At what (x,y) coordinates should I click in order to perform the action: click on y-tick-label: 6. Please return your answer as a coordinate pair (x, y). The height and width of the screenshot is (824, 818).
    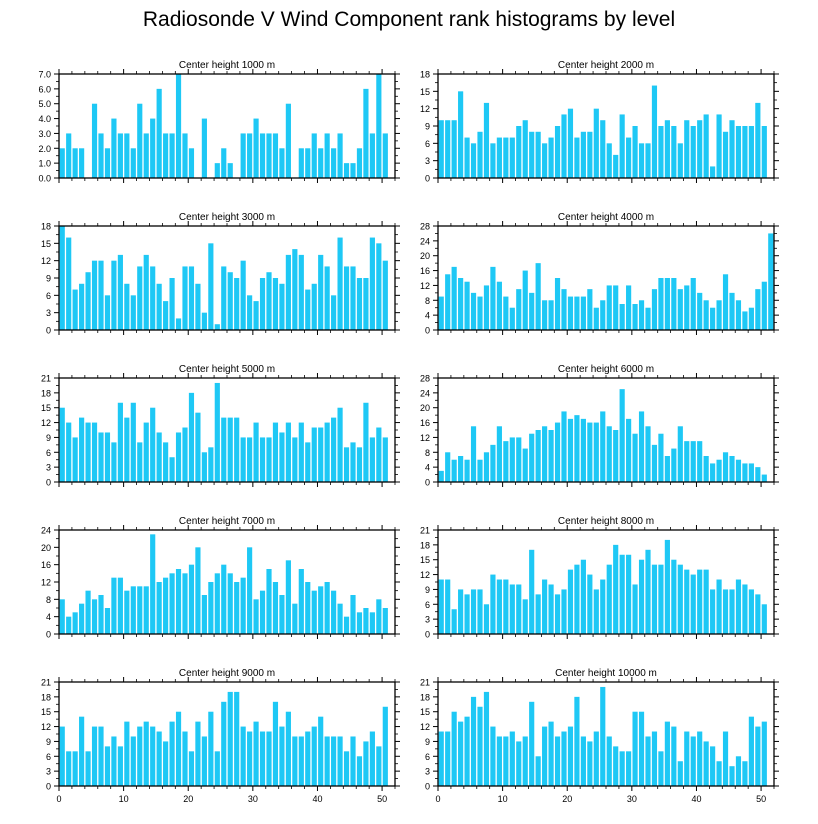
    Looking at the image, I should click on (427, 757).